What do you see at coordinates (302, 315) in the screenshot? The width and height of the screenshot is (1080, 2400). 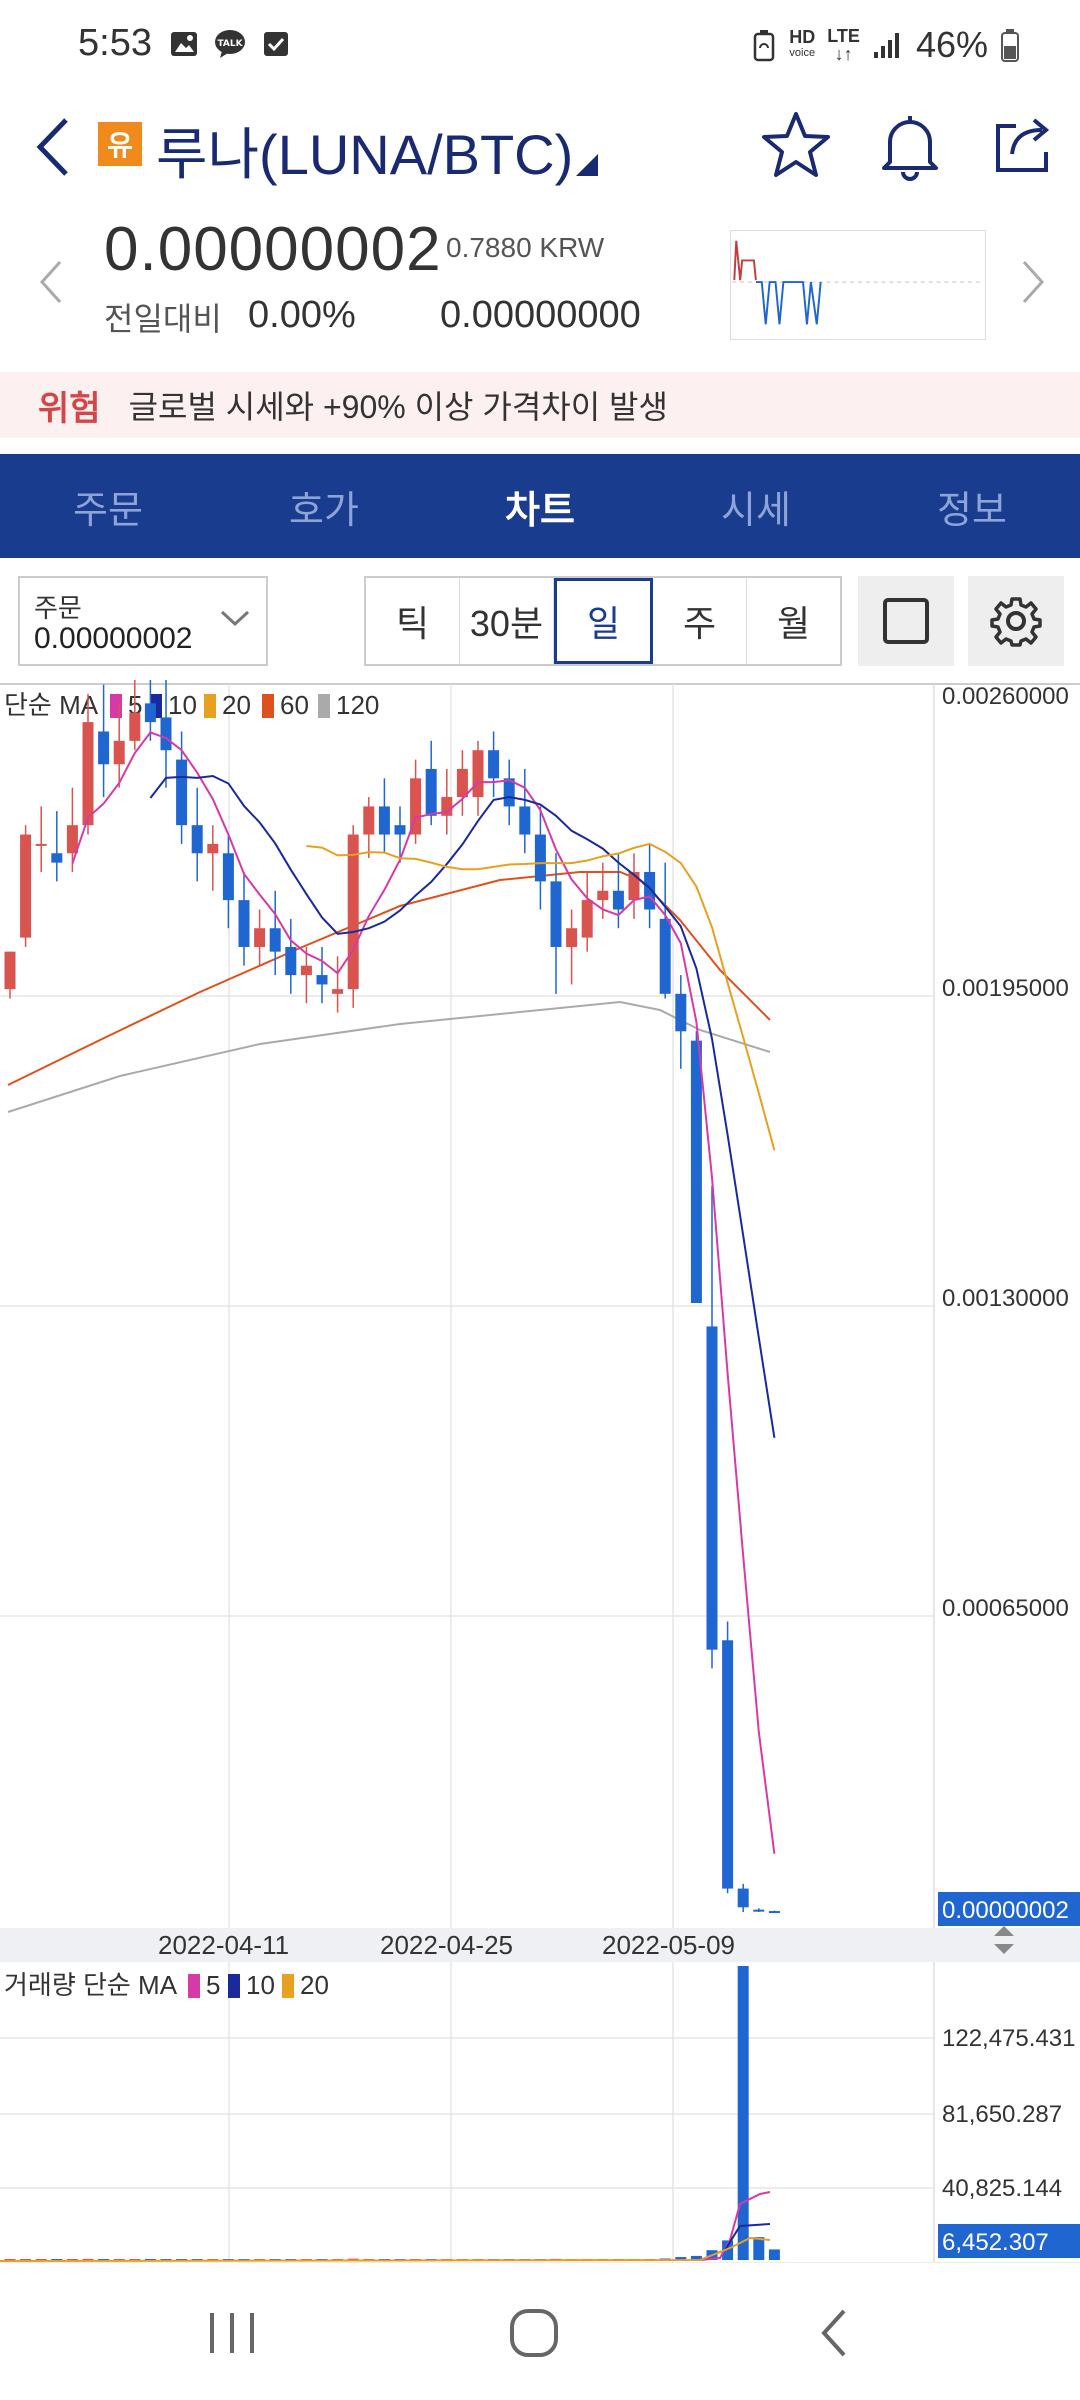 I see `change-rate: 0.00%` at bounding box center [302, 315].